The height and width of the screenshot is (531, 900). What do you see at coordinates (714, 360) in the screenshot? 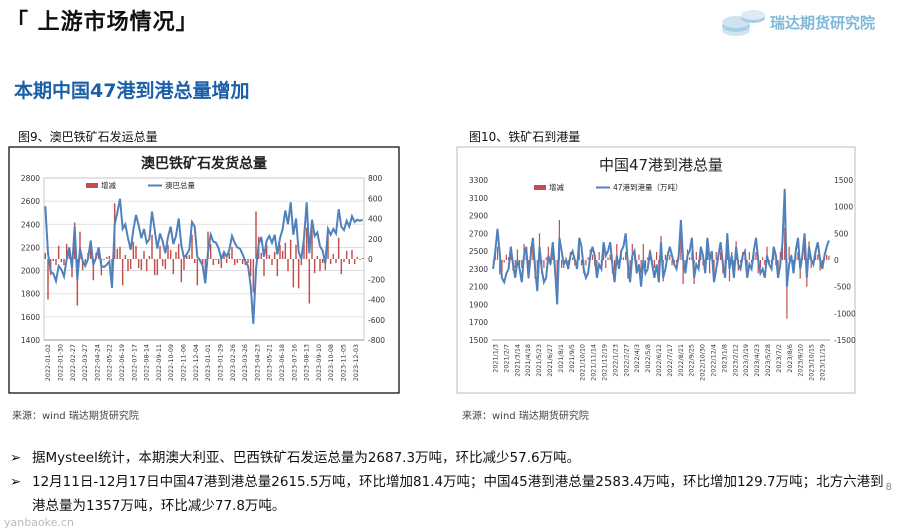
I see `x-tick-label: 2022/12/4` at bounding box center [714, 360].